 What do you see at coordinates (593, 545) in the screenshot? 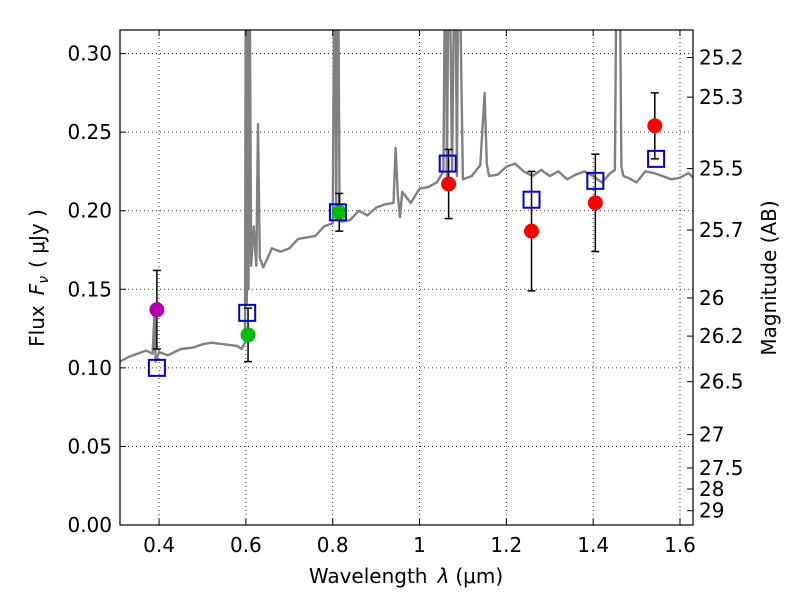
I see `x-tick-label: 1.4` at bounding box center [593, 545].